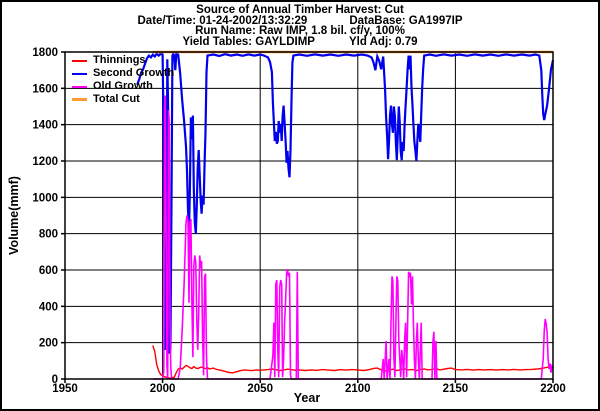  What do you see at coordinates (116, 99) in the screenshot?
I see `legend-label: Total Cut` at bounding box center [116, 99].